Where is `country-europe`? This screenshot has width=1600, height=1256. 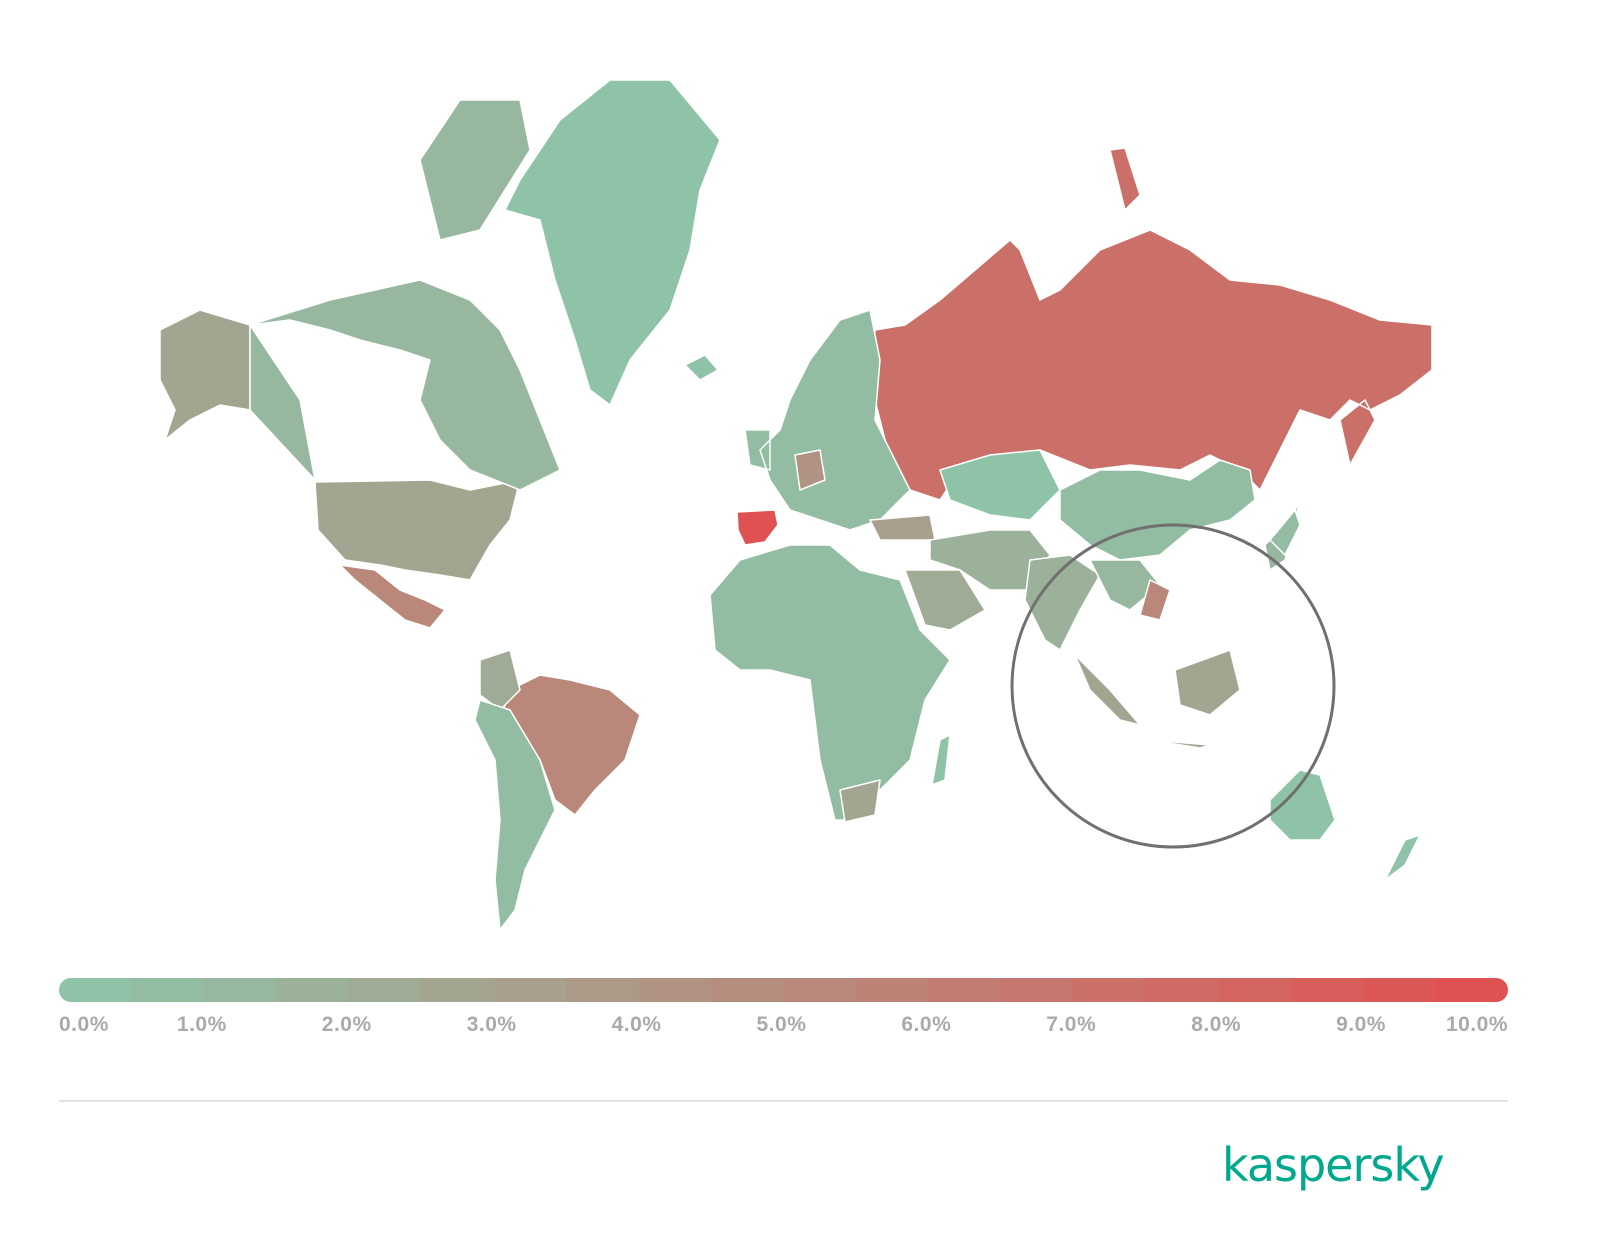
country-europe is located at coordinates (827, 420).